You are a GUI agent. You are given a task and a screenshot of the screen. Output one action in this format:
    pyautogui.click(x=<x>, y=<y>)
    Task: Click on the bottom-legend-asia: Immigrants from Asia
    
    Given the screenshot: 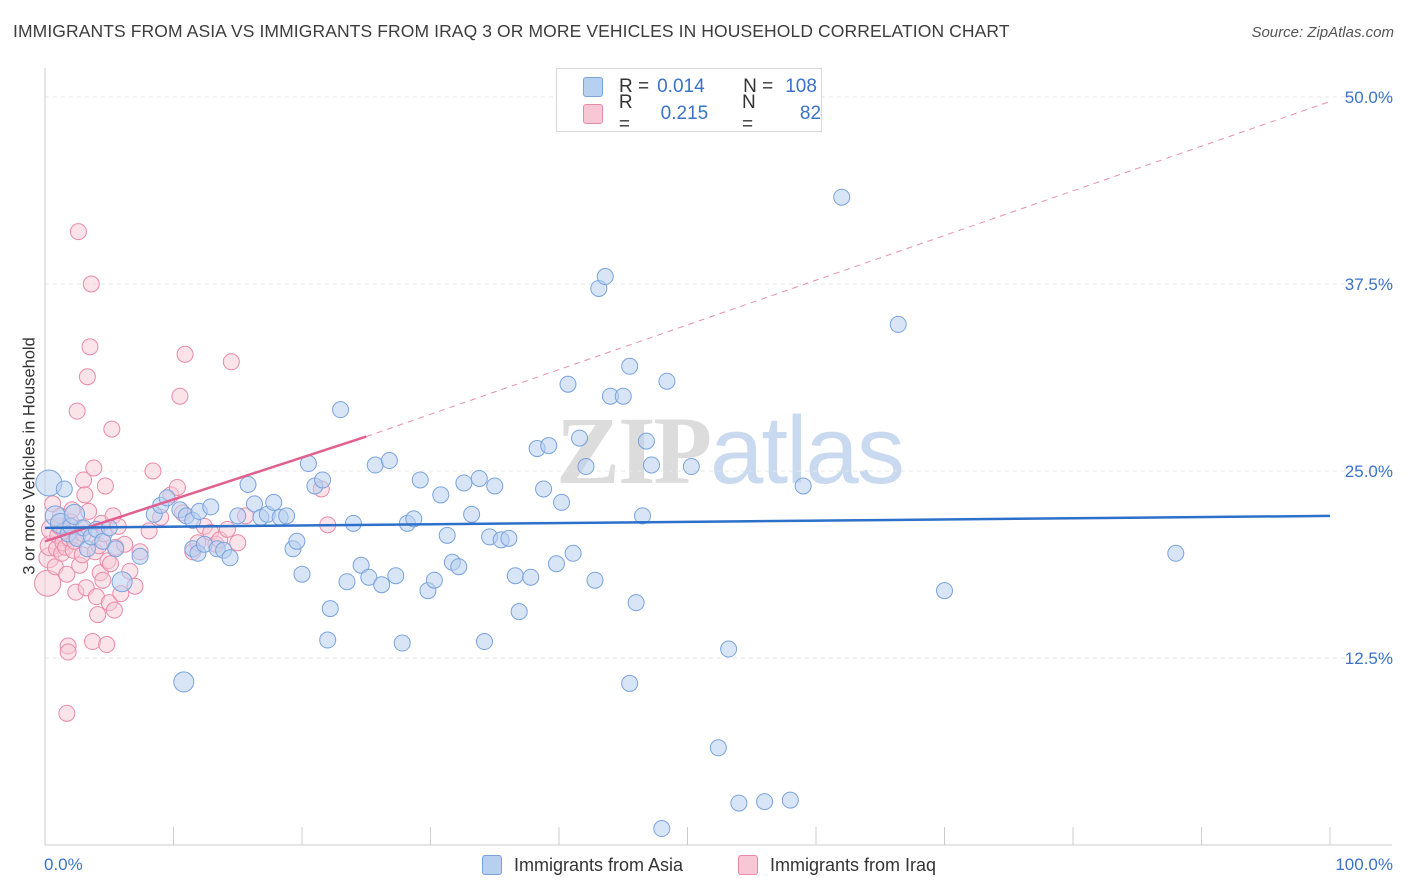 What is the action you would take?
    pyautogui.click(x=582, y=865)
    